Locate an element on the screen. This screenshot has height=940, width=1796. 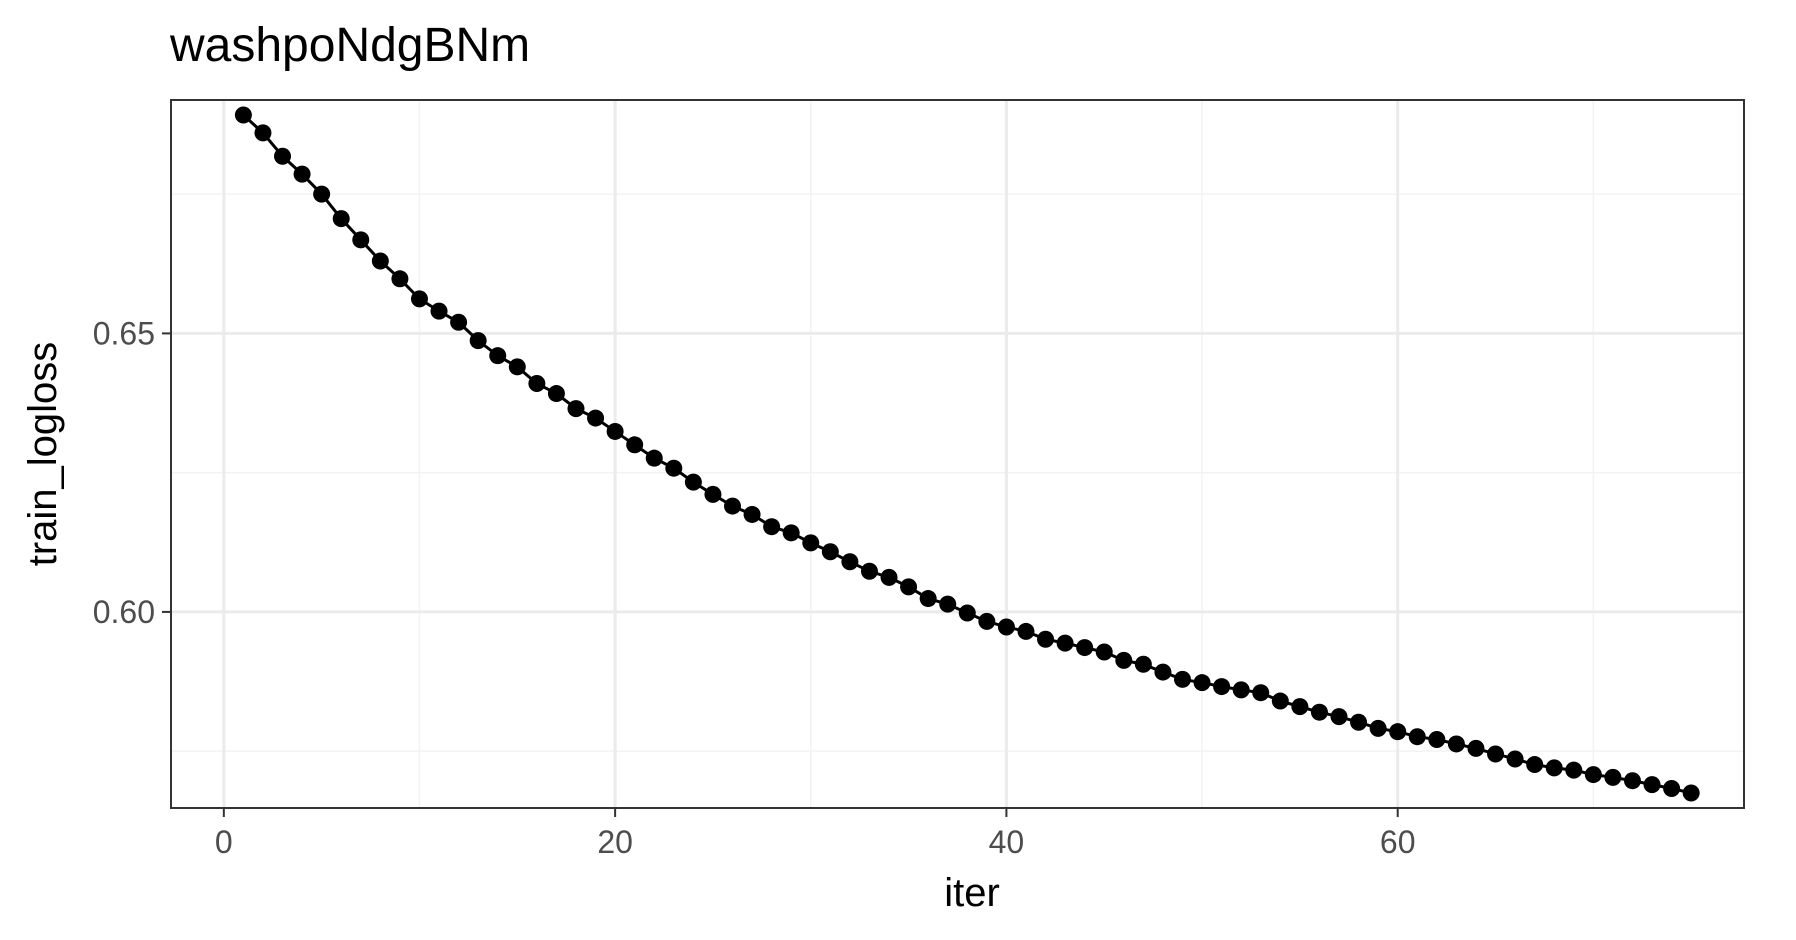
x-tick-label: 0 is located at coordinates (224, 842).